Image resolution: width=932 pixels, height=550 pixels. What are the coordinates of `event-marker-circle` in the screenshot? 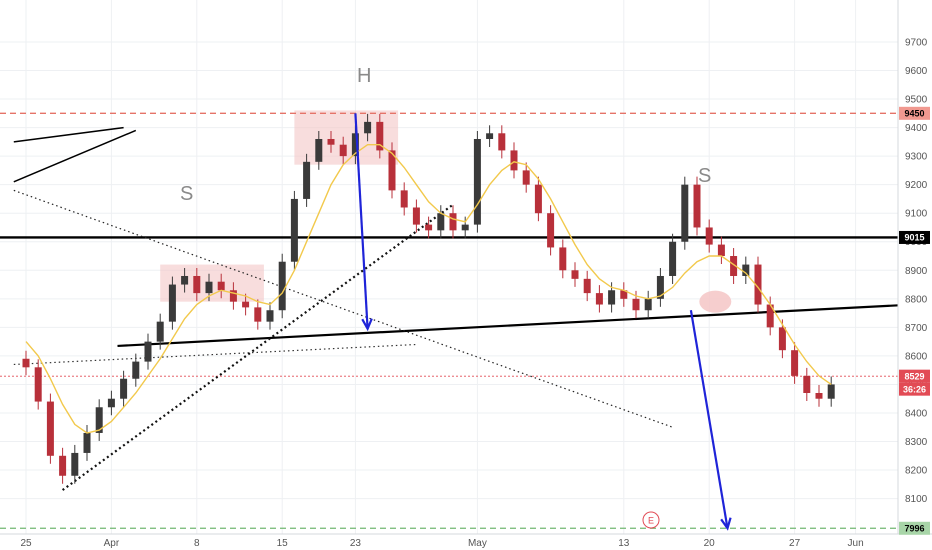 It's located at (651, 520).